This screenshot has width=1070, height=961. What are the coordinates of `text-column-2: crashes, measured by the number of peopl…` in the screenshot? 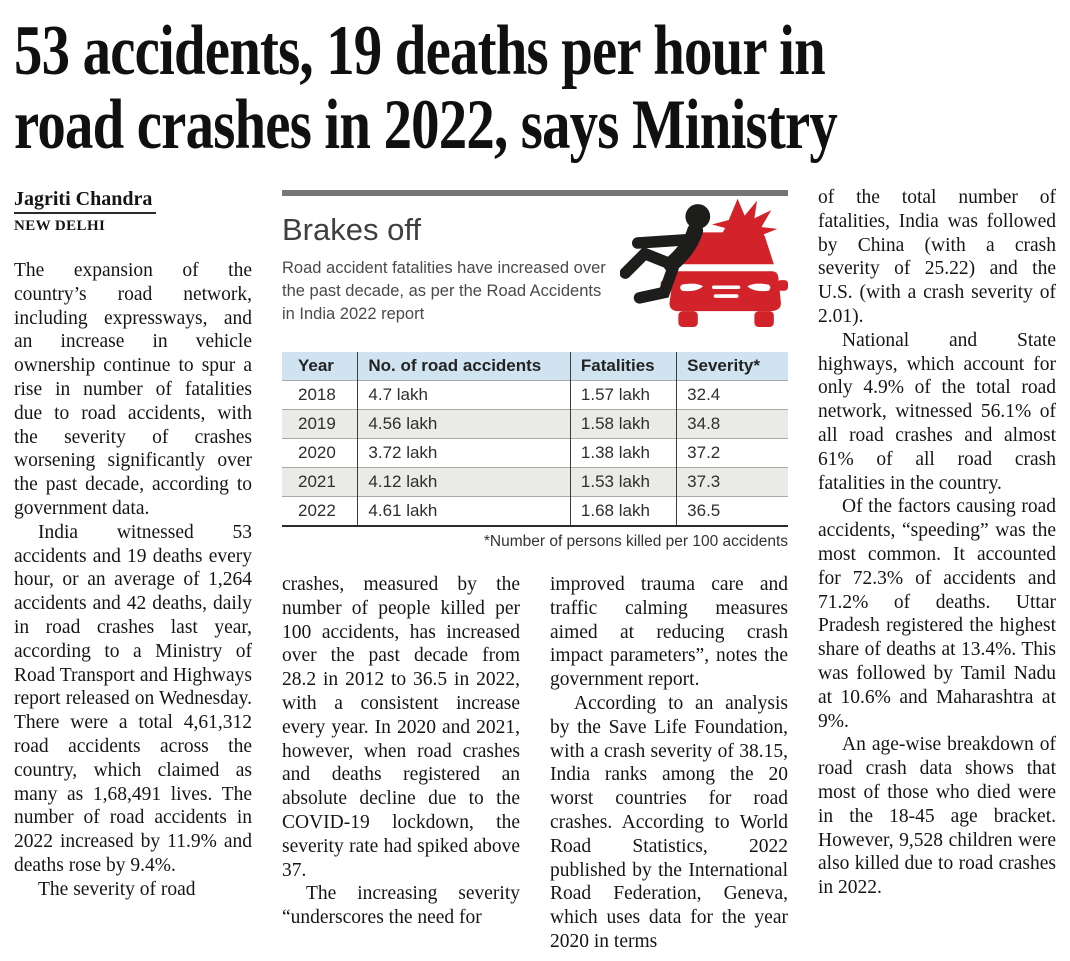 It's located at (401, 763).